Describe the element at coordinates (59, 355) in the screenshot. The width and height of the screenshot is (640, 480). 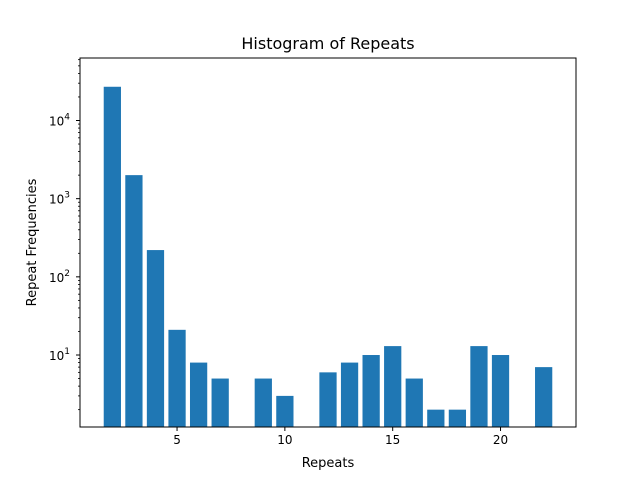
I see `y-tick-label-1: 10¹` at that location.